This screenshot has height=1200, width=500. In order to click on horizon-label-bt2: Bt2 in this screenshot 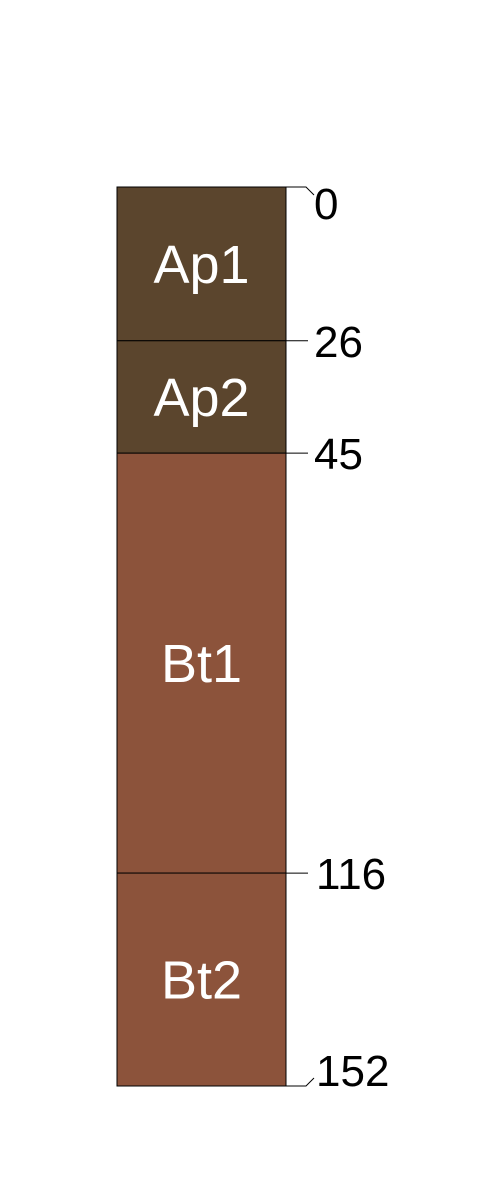, I will do `click(201, 981)`.